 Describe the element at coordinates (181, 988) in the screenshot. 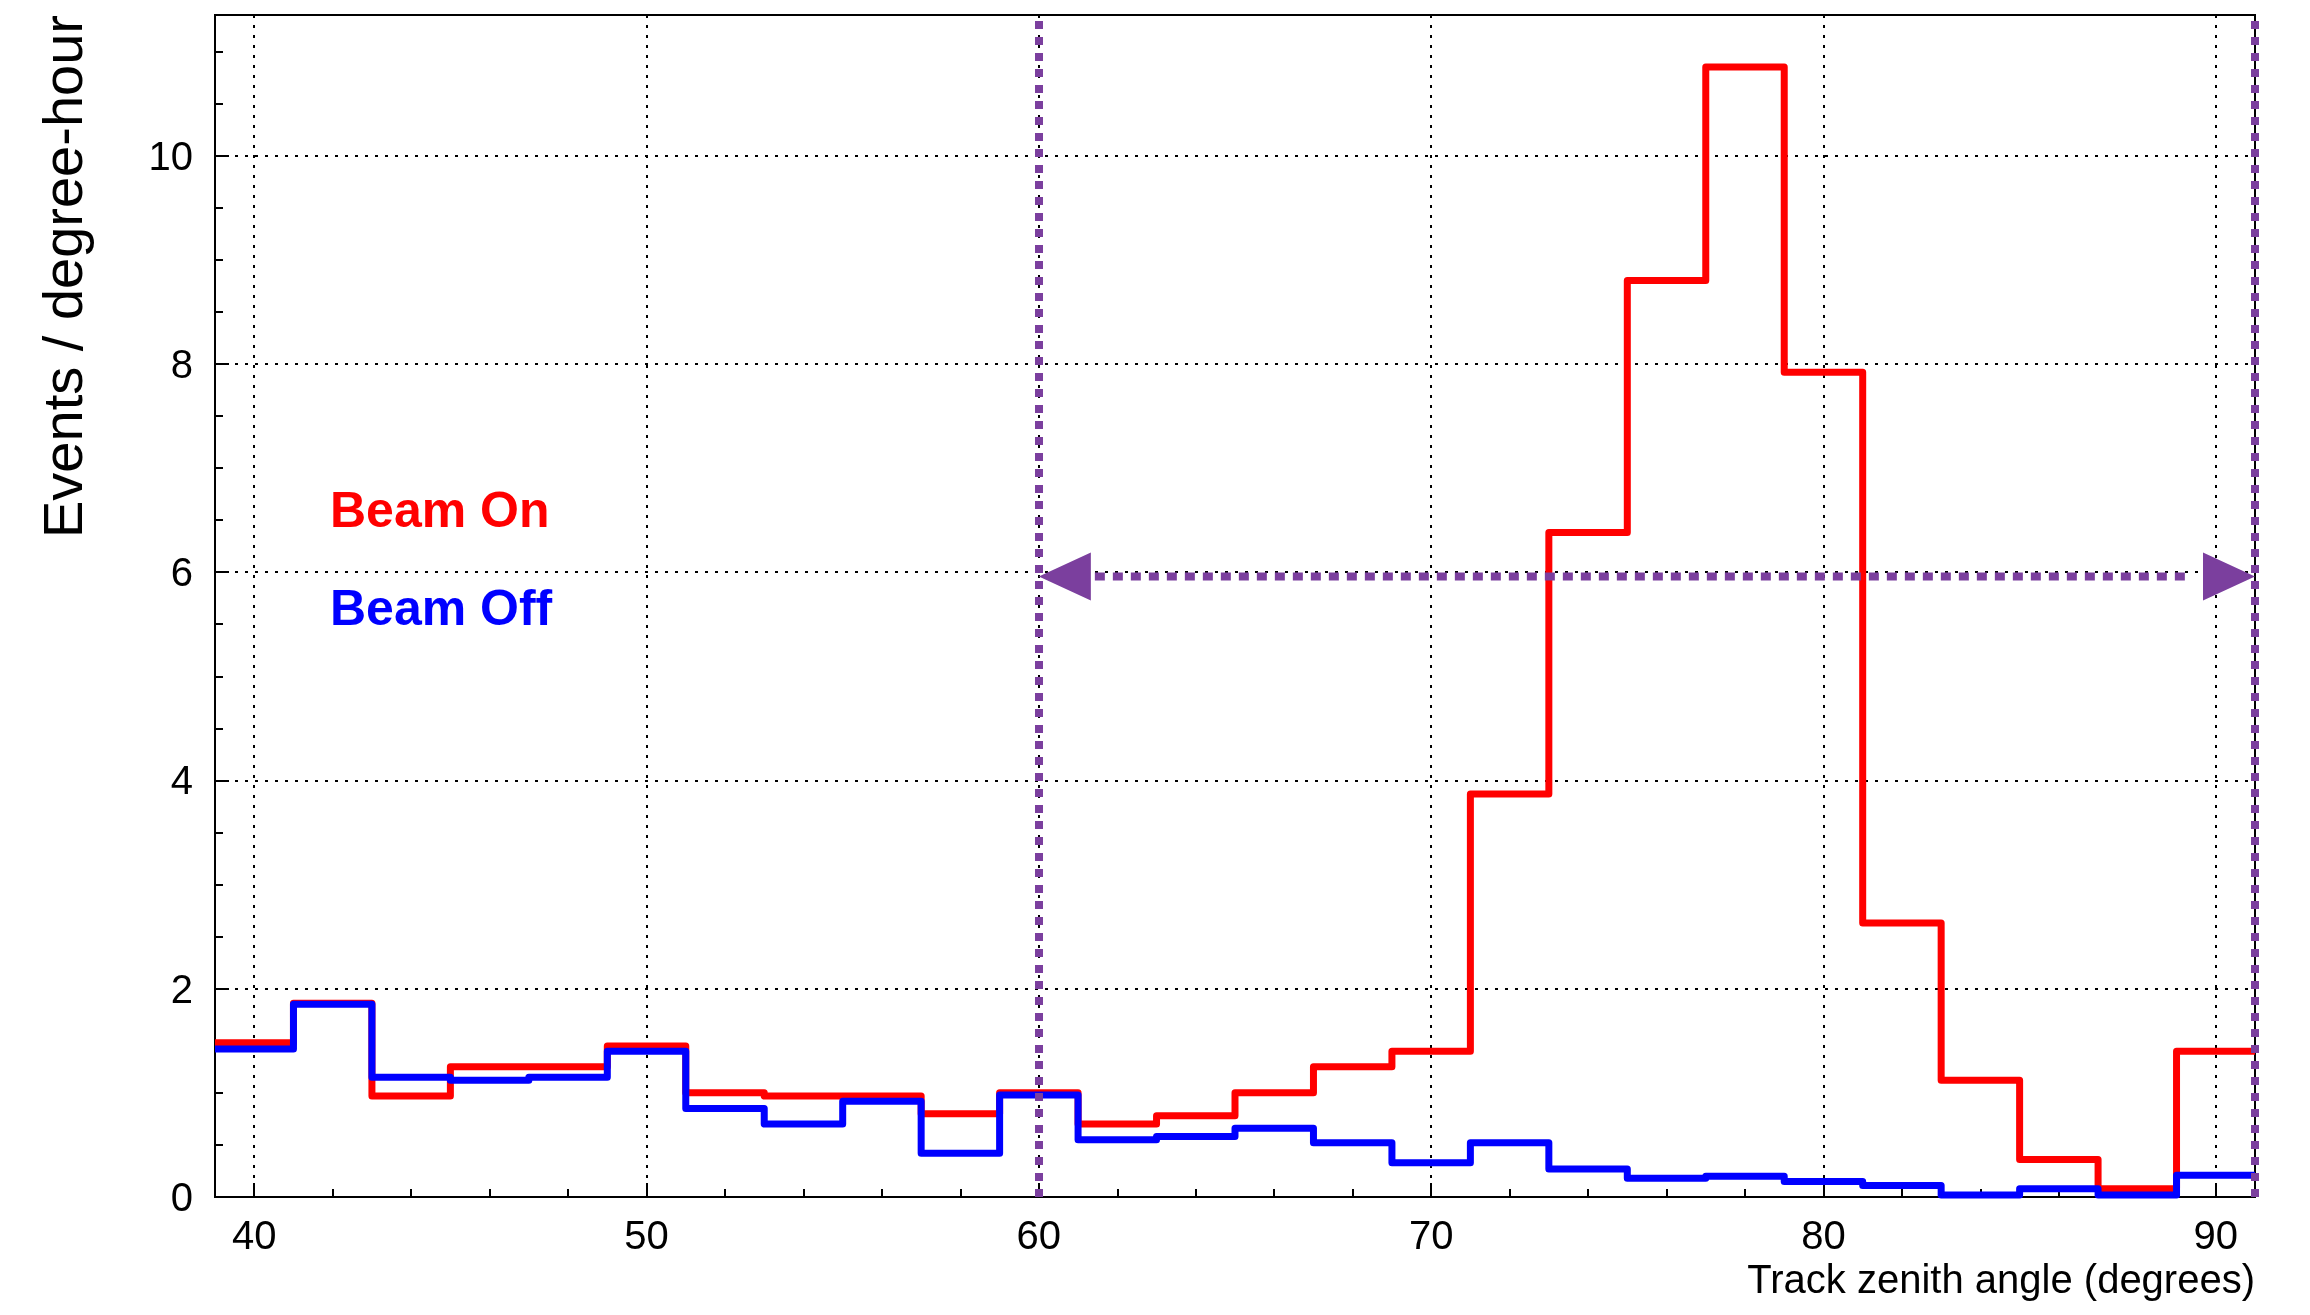

I see `y-tick-label: 2` at that location.